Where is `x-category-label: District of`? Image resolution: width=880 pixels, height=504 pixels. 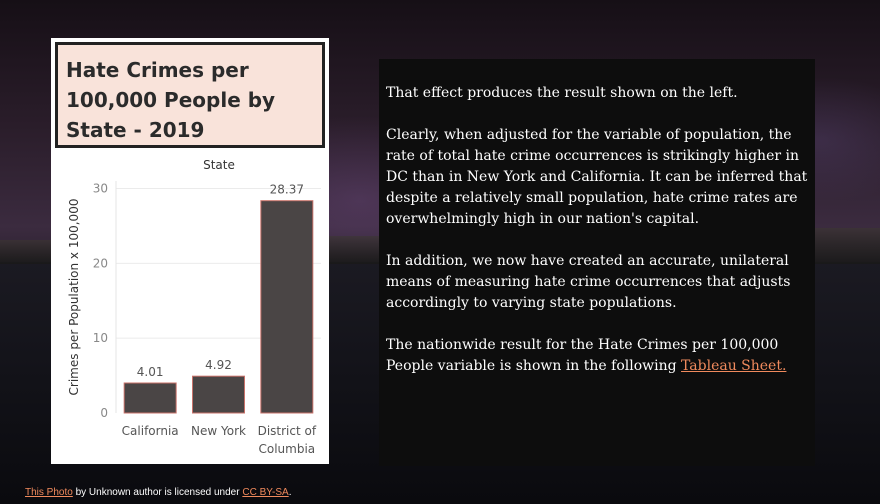 x-category-label: District of is located at coordinates (287, 431).